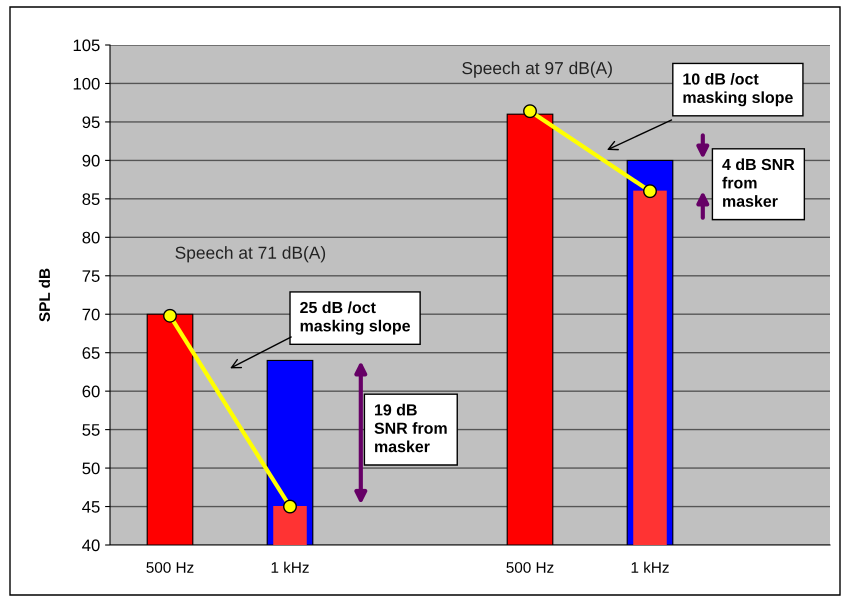 The image size is (843, 600). I want to click on y-tick-label: 55, so click(91, 430).